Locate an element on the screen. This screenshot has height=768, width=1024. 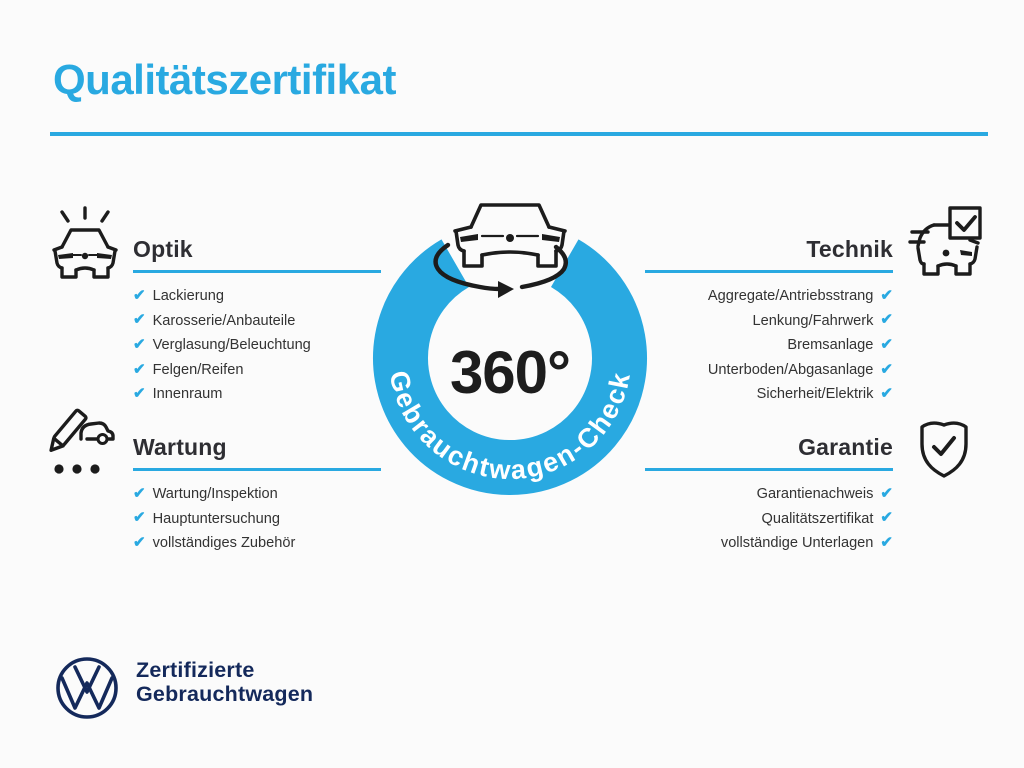
checklist-item: ✔ vollständiges Zubehör is located at coordinates (257, 543).